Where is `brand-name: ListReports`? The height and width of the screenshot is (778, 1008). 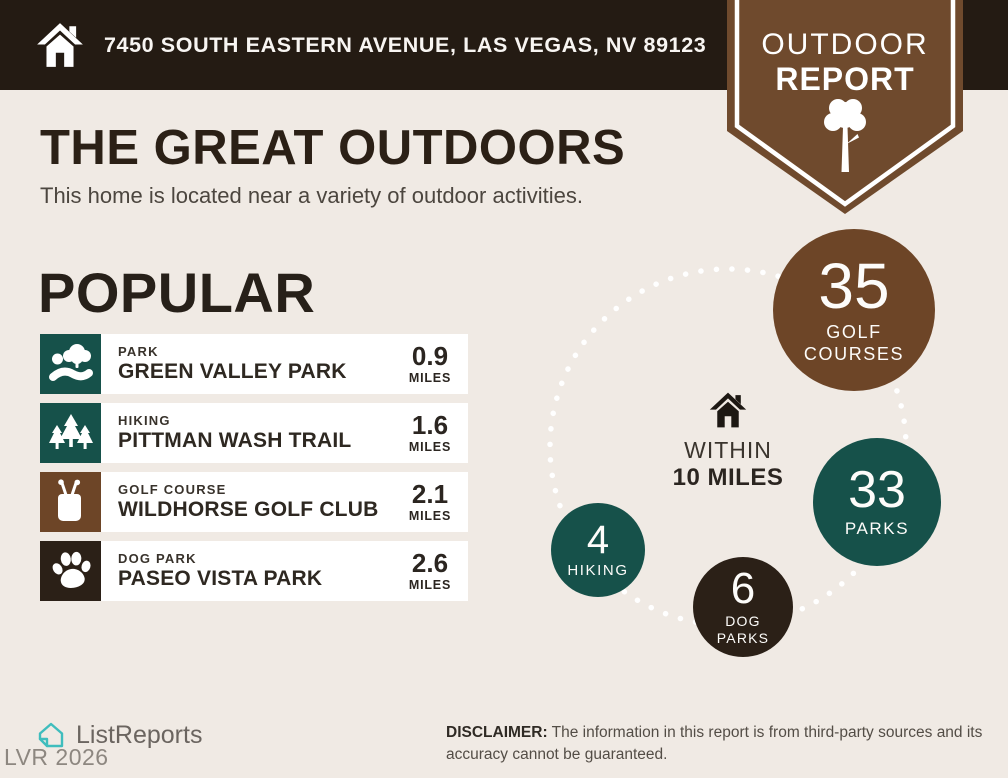
brand-name: ListReports is located at coordinates (139, 734).